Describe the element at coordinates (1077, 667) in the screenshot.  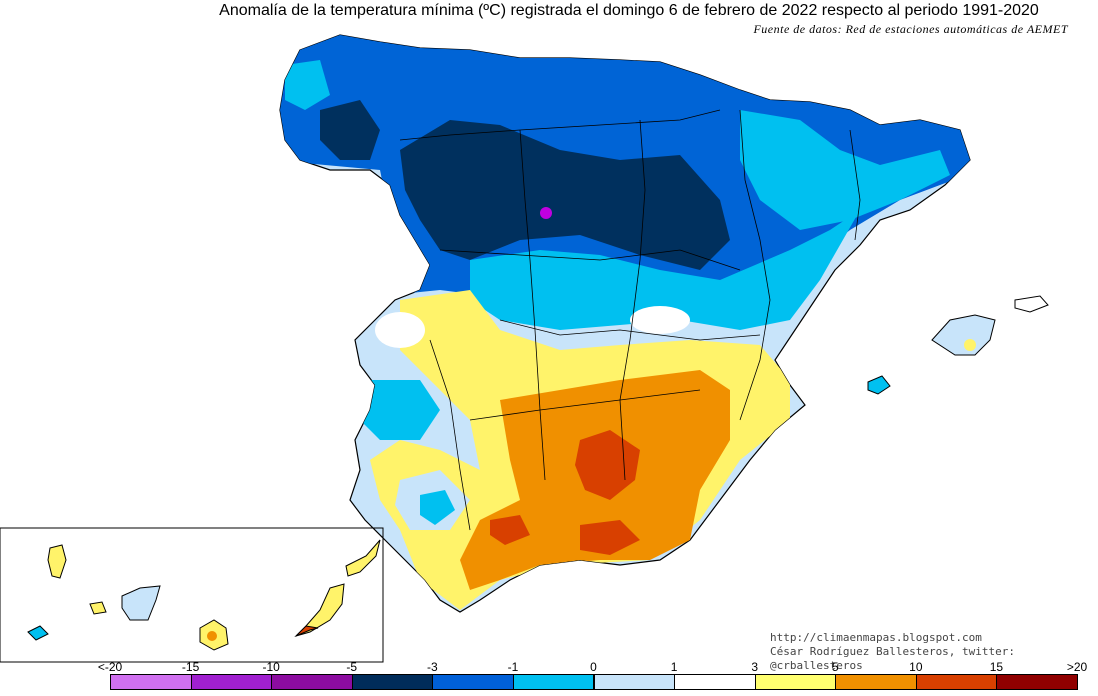
I see `legend-tick-label: >20` at that location.